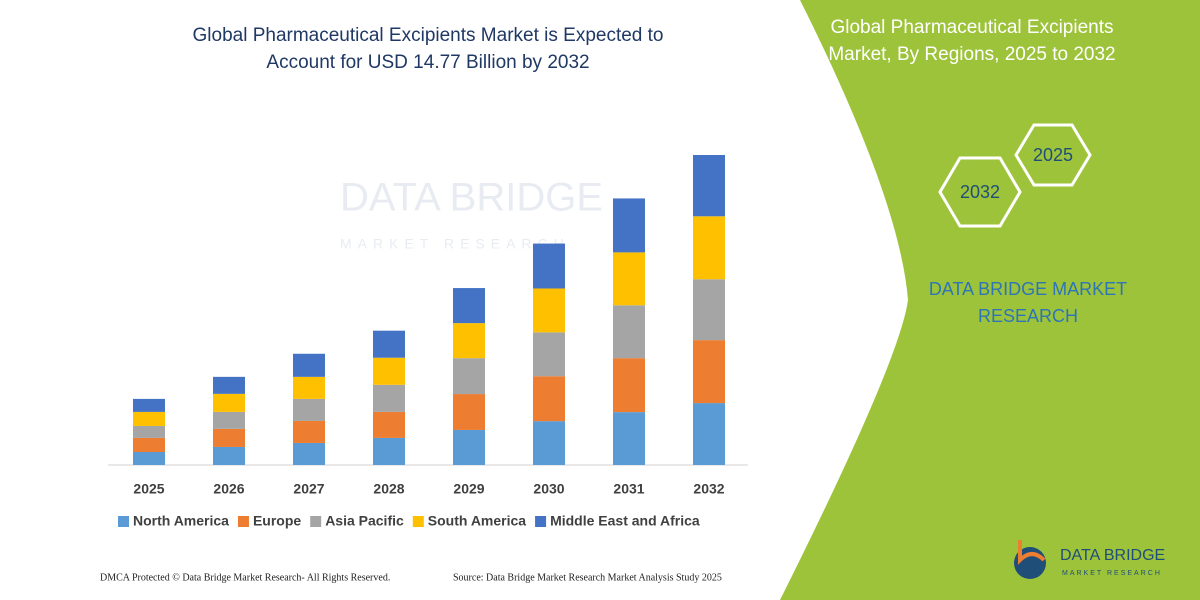 Image resolution: width=1200 pixels, height=600 pixels. What do you see at coordinates (471, 198) in the screenshot?
I see `watermark-brand: DATA BRIDGE` at bounding box center [471, 198].